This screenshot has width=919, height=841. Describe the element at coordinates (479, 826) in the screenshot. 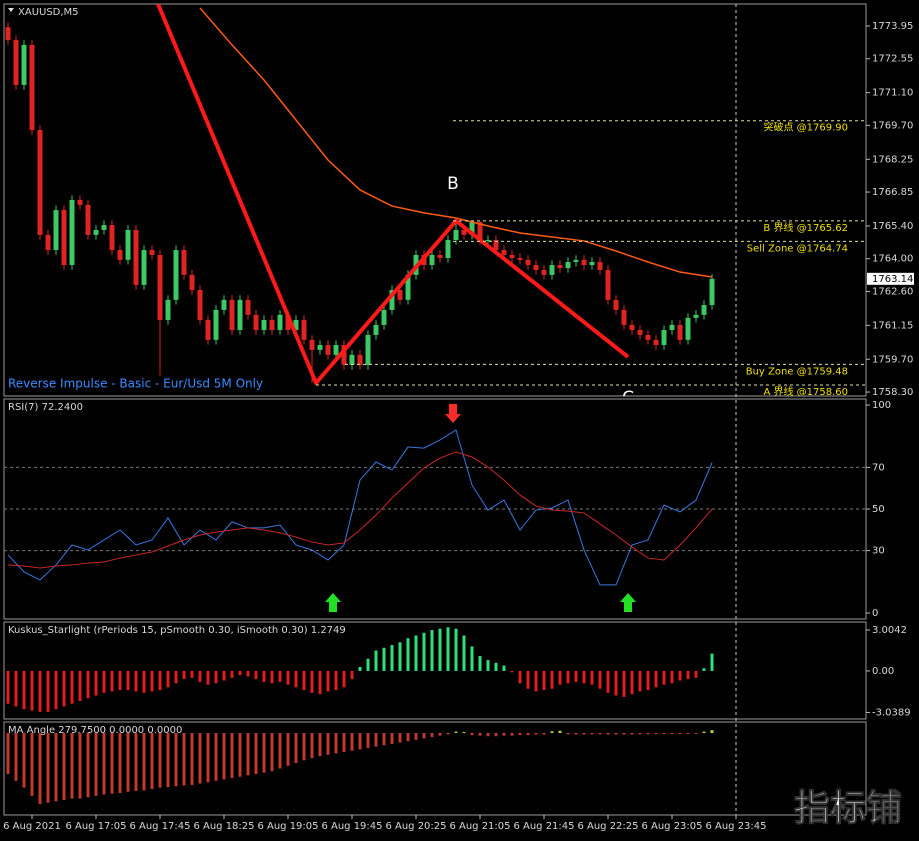

I see `x-tick-label: 6 Aug 21:05` at that location.